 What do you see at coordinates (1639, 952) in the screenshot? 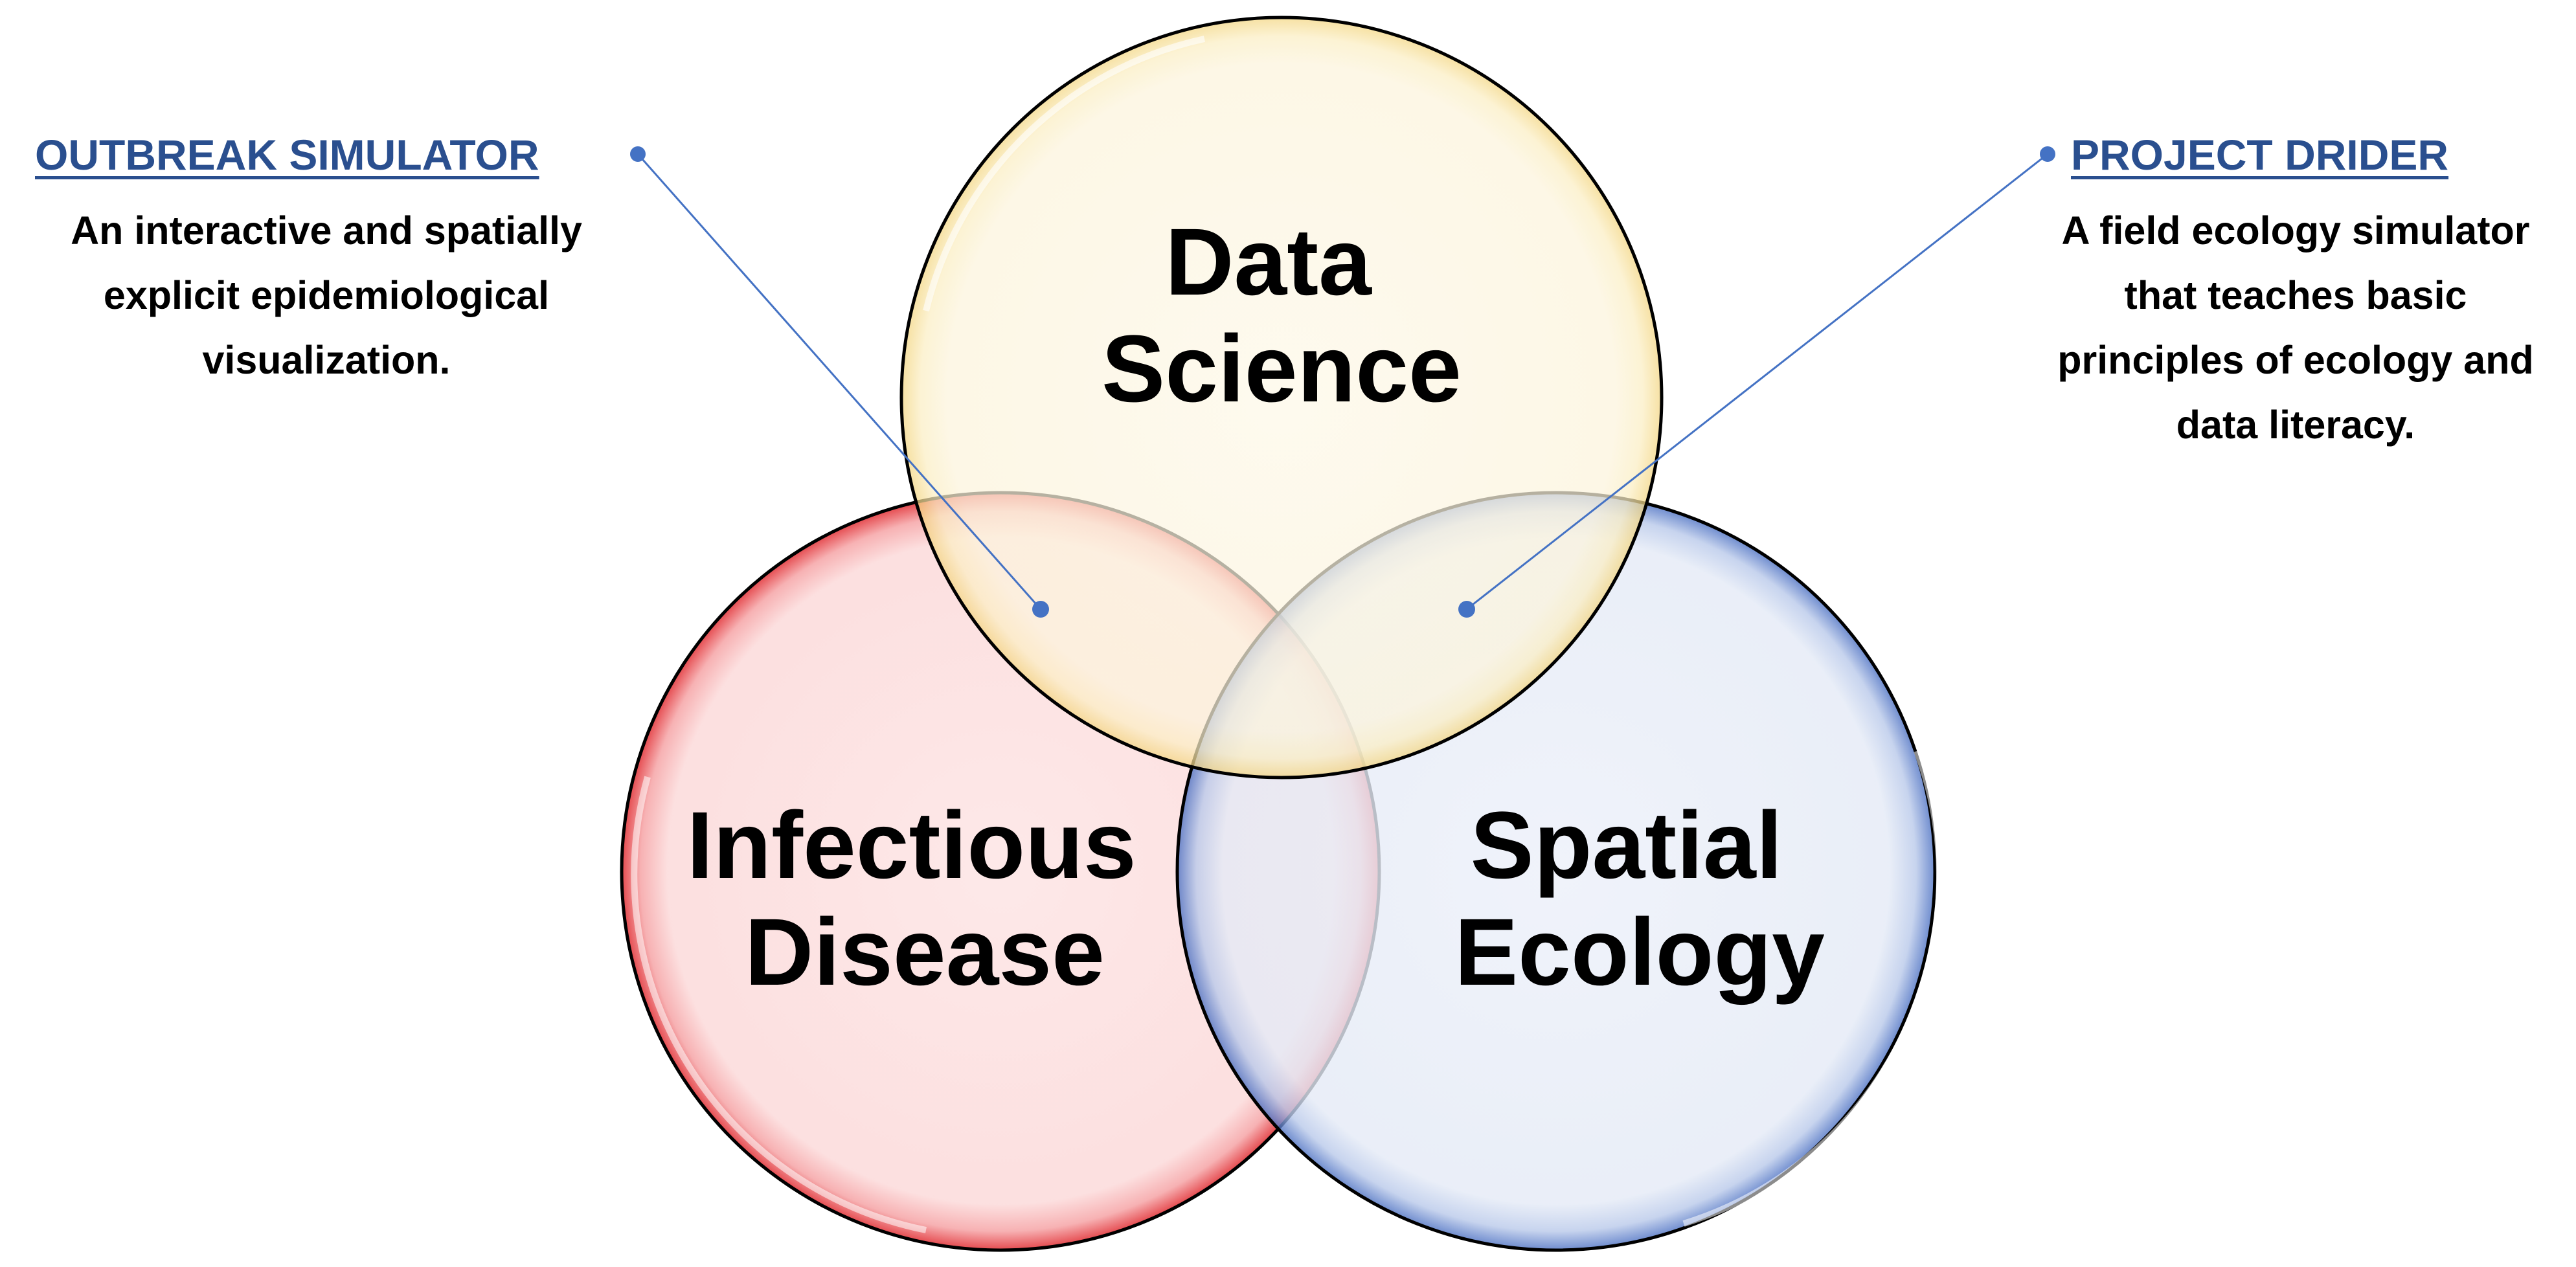
I see `spatial-ecology-label-line-2: Ecology` at bounding box center [1639, 952].